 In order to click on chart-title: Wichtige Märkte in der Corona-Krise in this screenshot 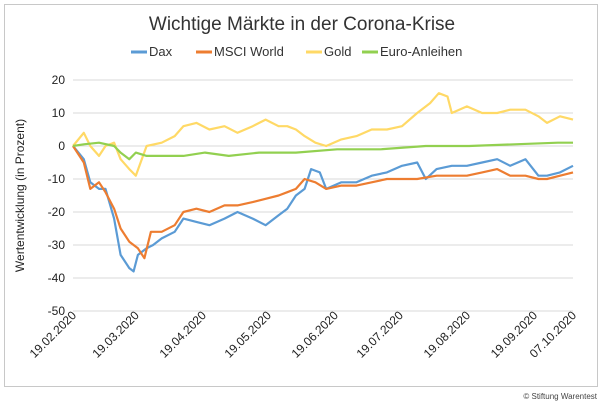, I will do `click(302, 24)`.